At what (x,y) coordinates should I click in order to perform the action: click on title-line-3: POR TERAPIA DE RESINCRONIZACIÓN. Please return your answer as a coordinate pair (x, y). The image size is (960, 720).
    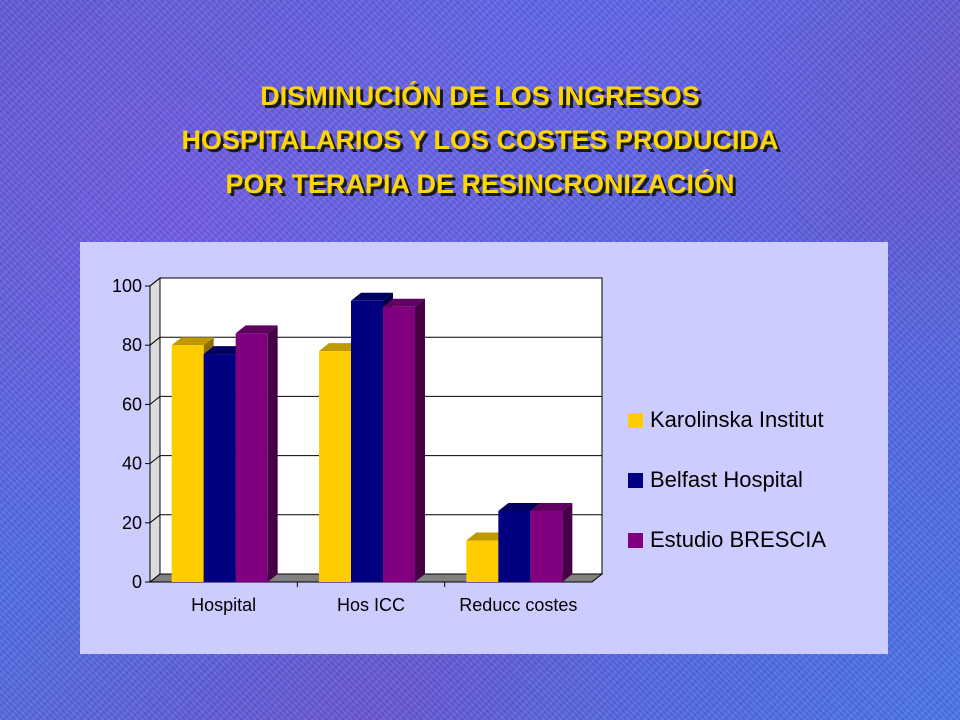
    Looking at the image, I should click on (480, 184).